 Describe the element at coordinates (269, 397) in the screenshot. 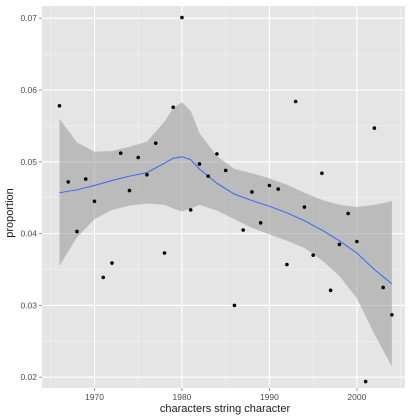

I see `x-tick-label: 1990` at that location.